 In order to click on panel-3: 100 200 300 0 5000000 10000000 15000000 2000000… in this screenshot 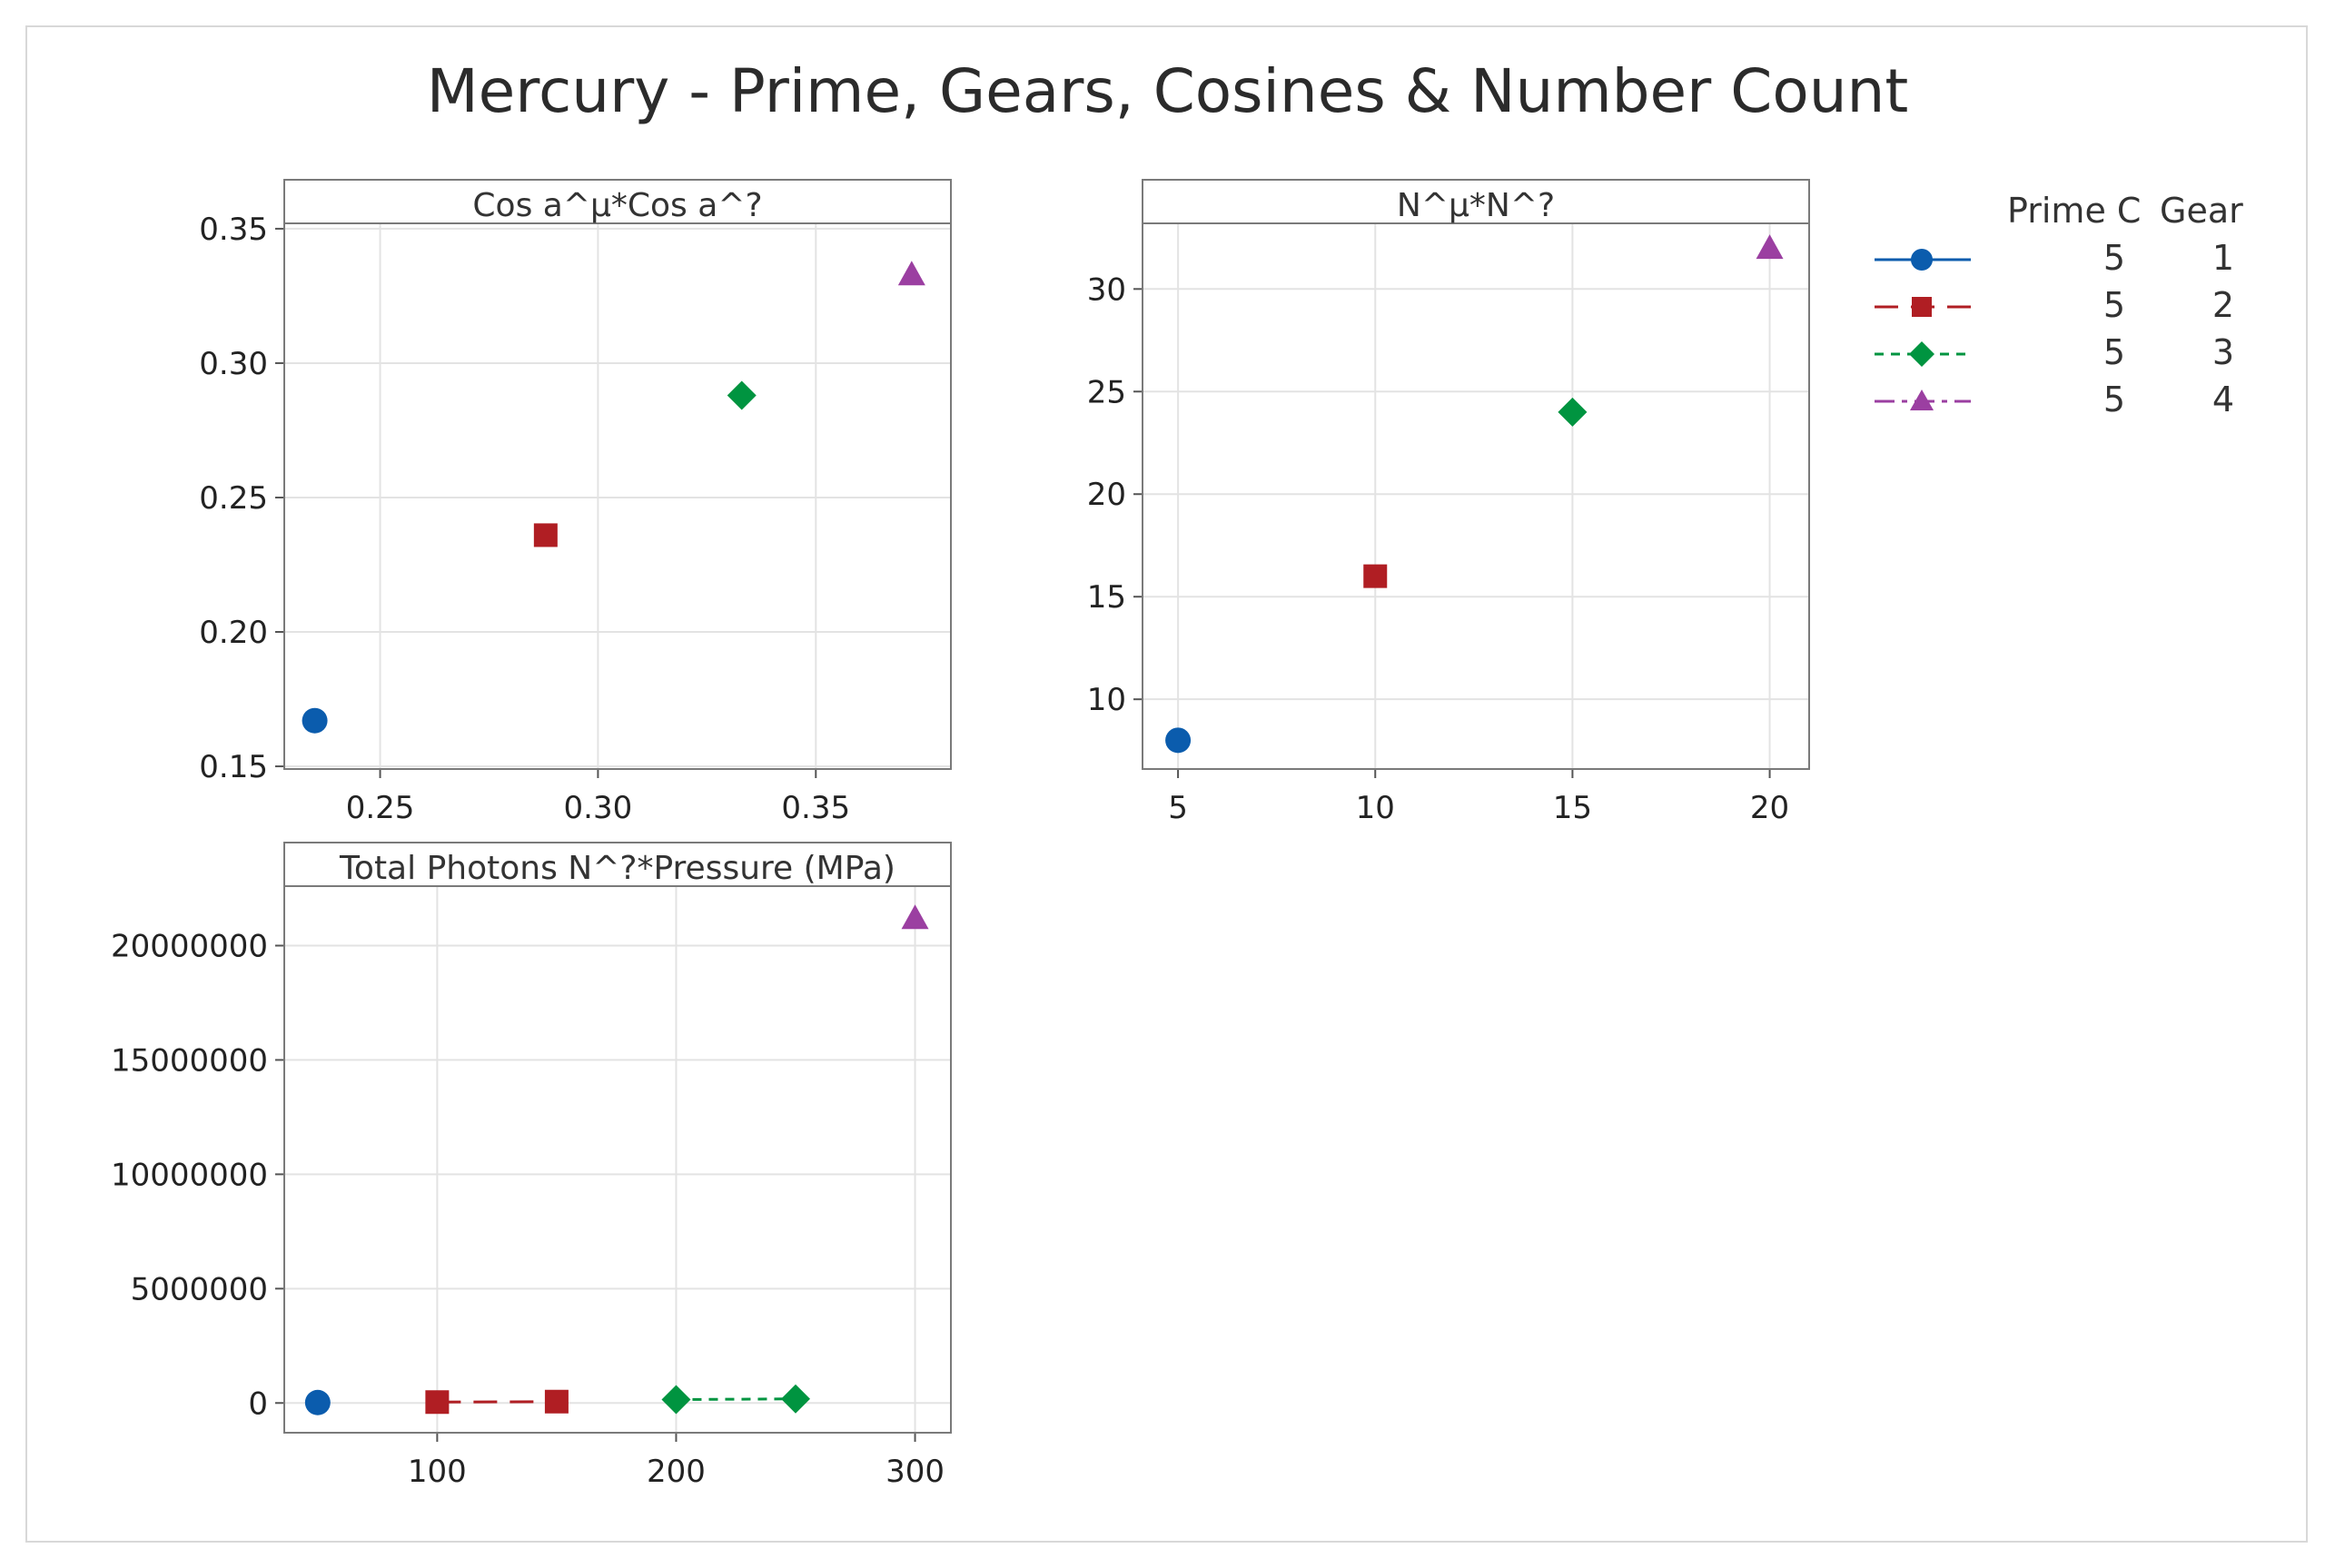, I will do `click(531, 1166)`.